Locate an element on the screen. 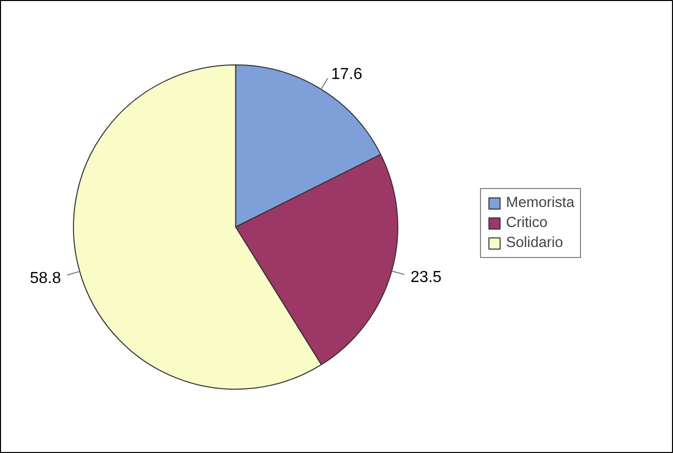 This screenshot has width=673, height=453. data-label: 58.8 is located at coordinates (46, 278).